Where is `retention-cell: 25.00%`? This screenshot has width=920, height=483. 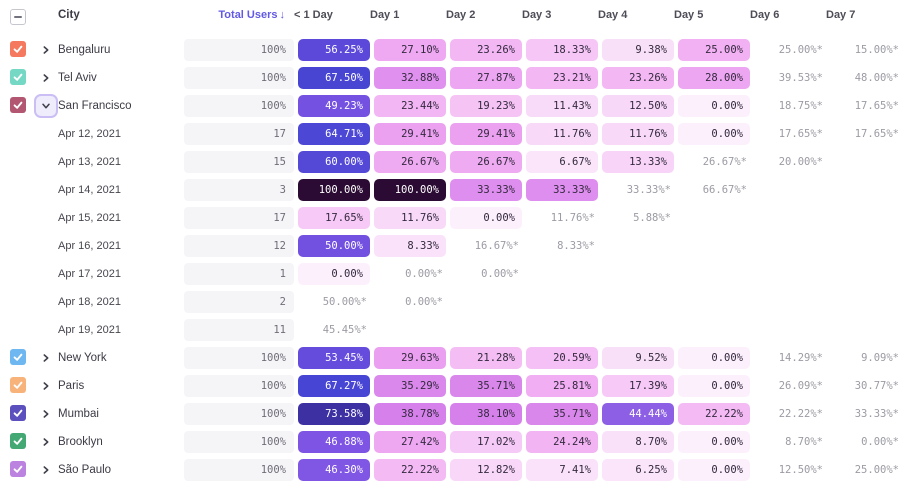
retention-cell: 25.00% is located at coordinates (714, 50).